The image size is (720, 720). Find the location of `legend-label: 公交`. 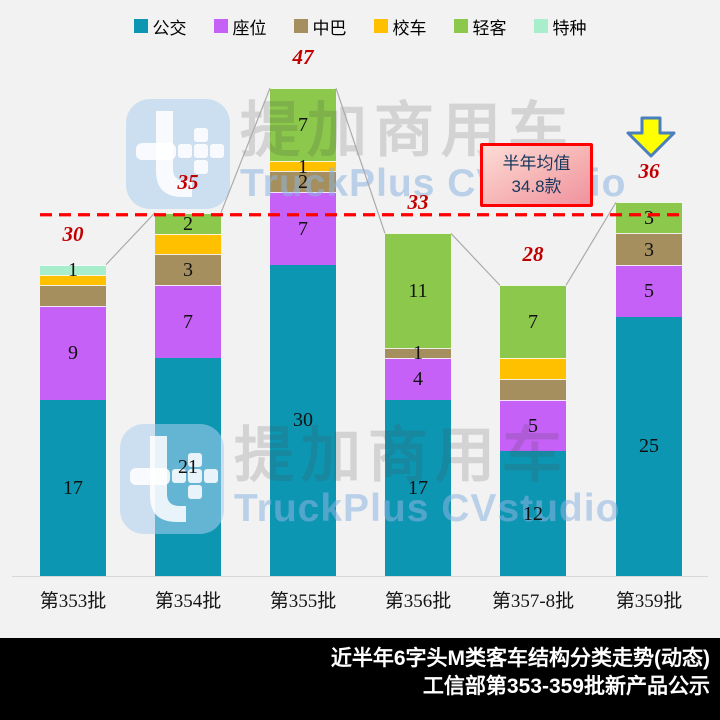

legend-label: 公交 is located at coordinates (169, 28).